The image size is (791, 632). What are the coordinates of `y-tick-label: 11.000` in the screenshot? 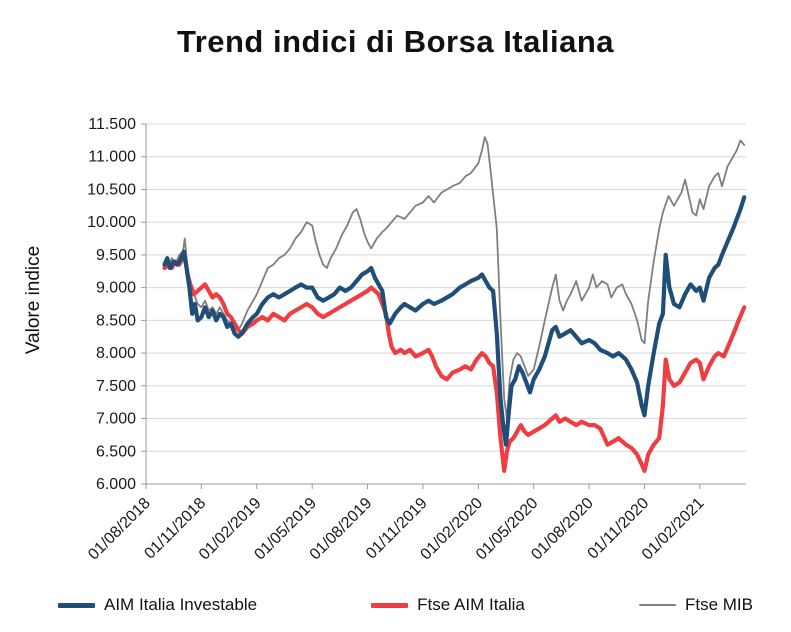 It's located at (112, 157).